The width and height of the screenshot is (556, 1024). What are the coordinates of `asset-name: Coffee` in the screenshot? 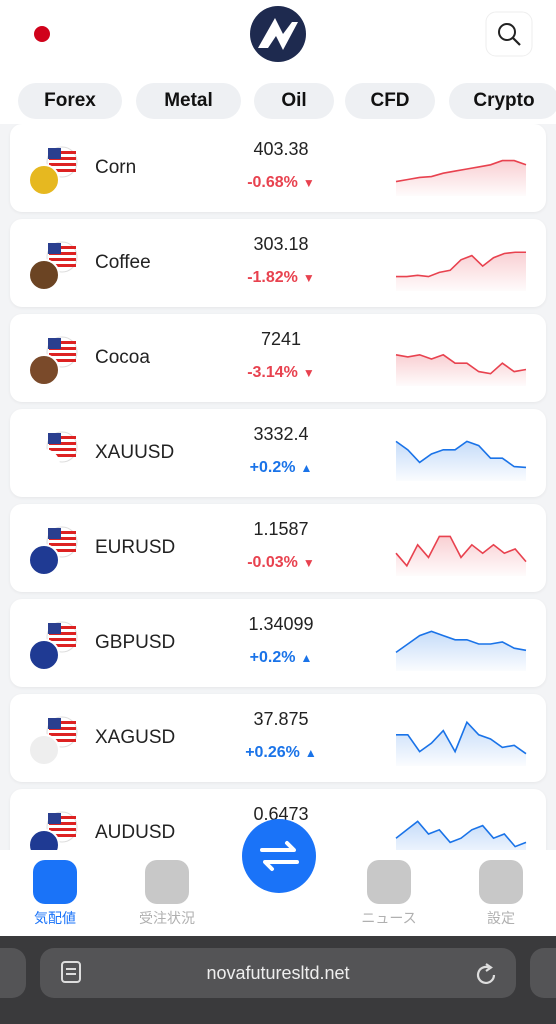 It's located at (123, 262).